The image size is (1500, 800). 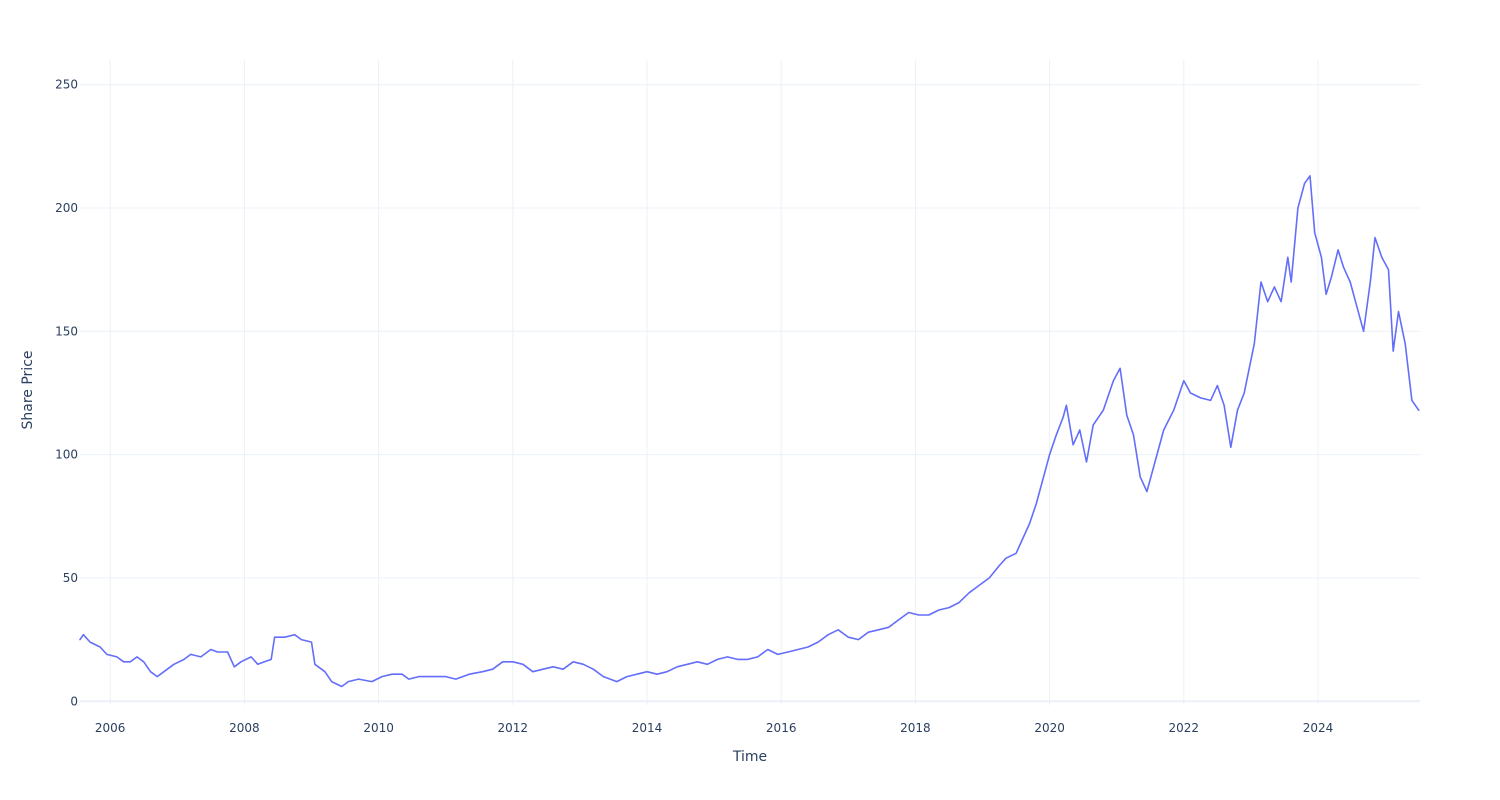 I want to click on y-axis-title: Share Price, so click(x=28, y=389).